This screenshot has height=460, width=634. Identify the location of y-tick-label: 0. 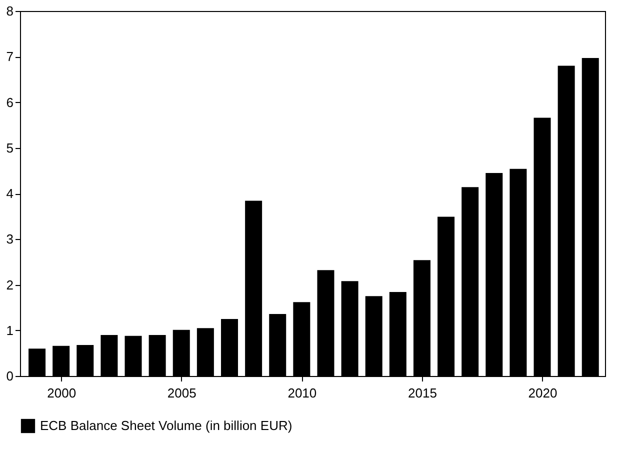
(10, 376).